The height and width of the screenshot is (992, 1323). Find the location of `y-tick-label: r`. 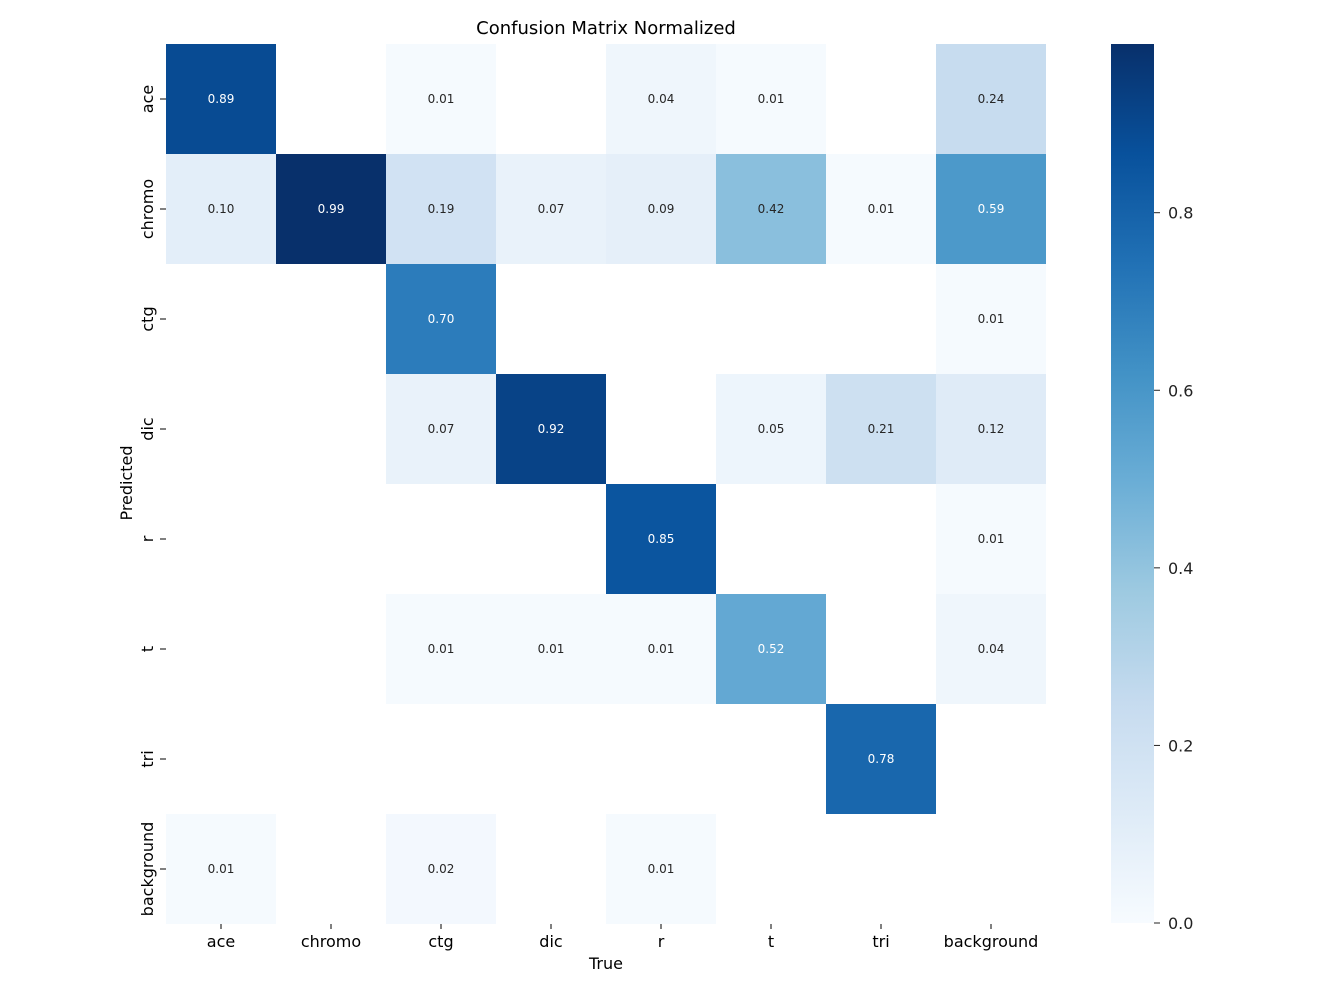

y-tick-label: r is located at coordinates (147, 538).